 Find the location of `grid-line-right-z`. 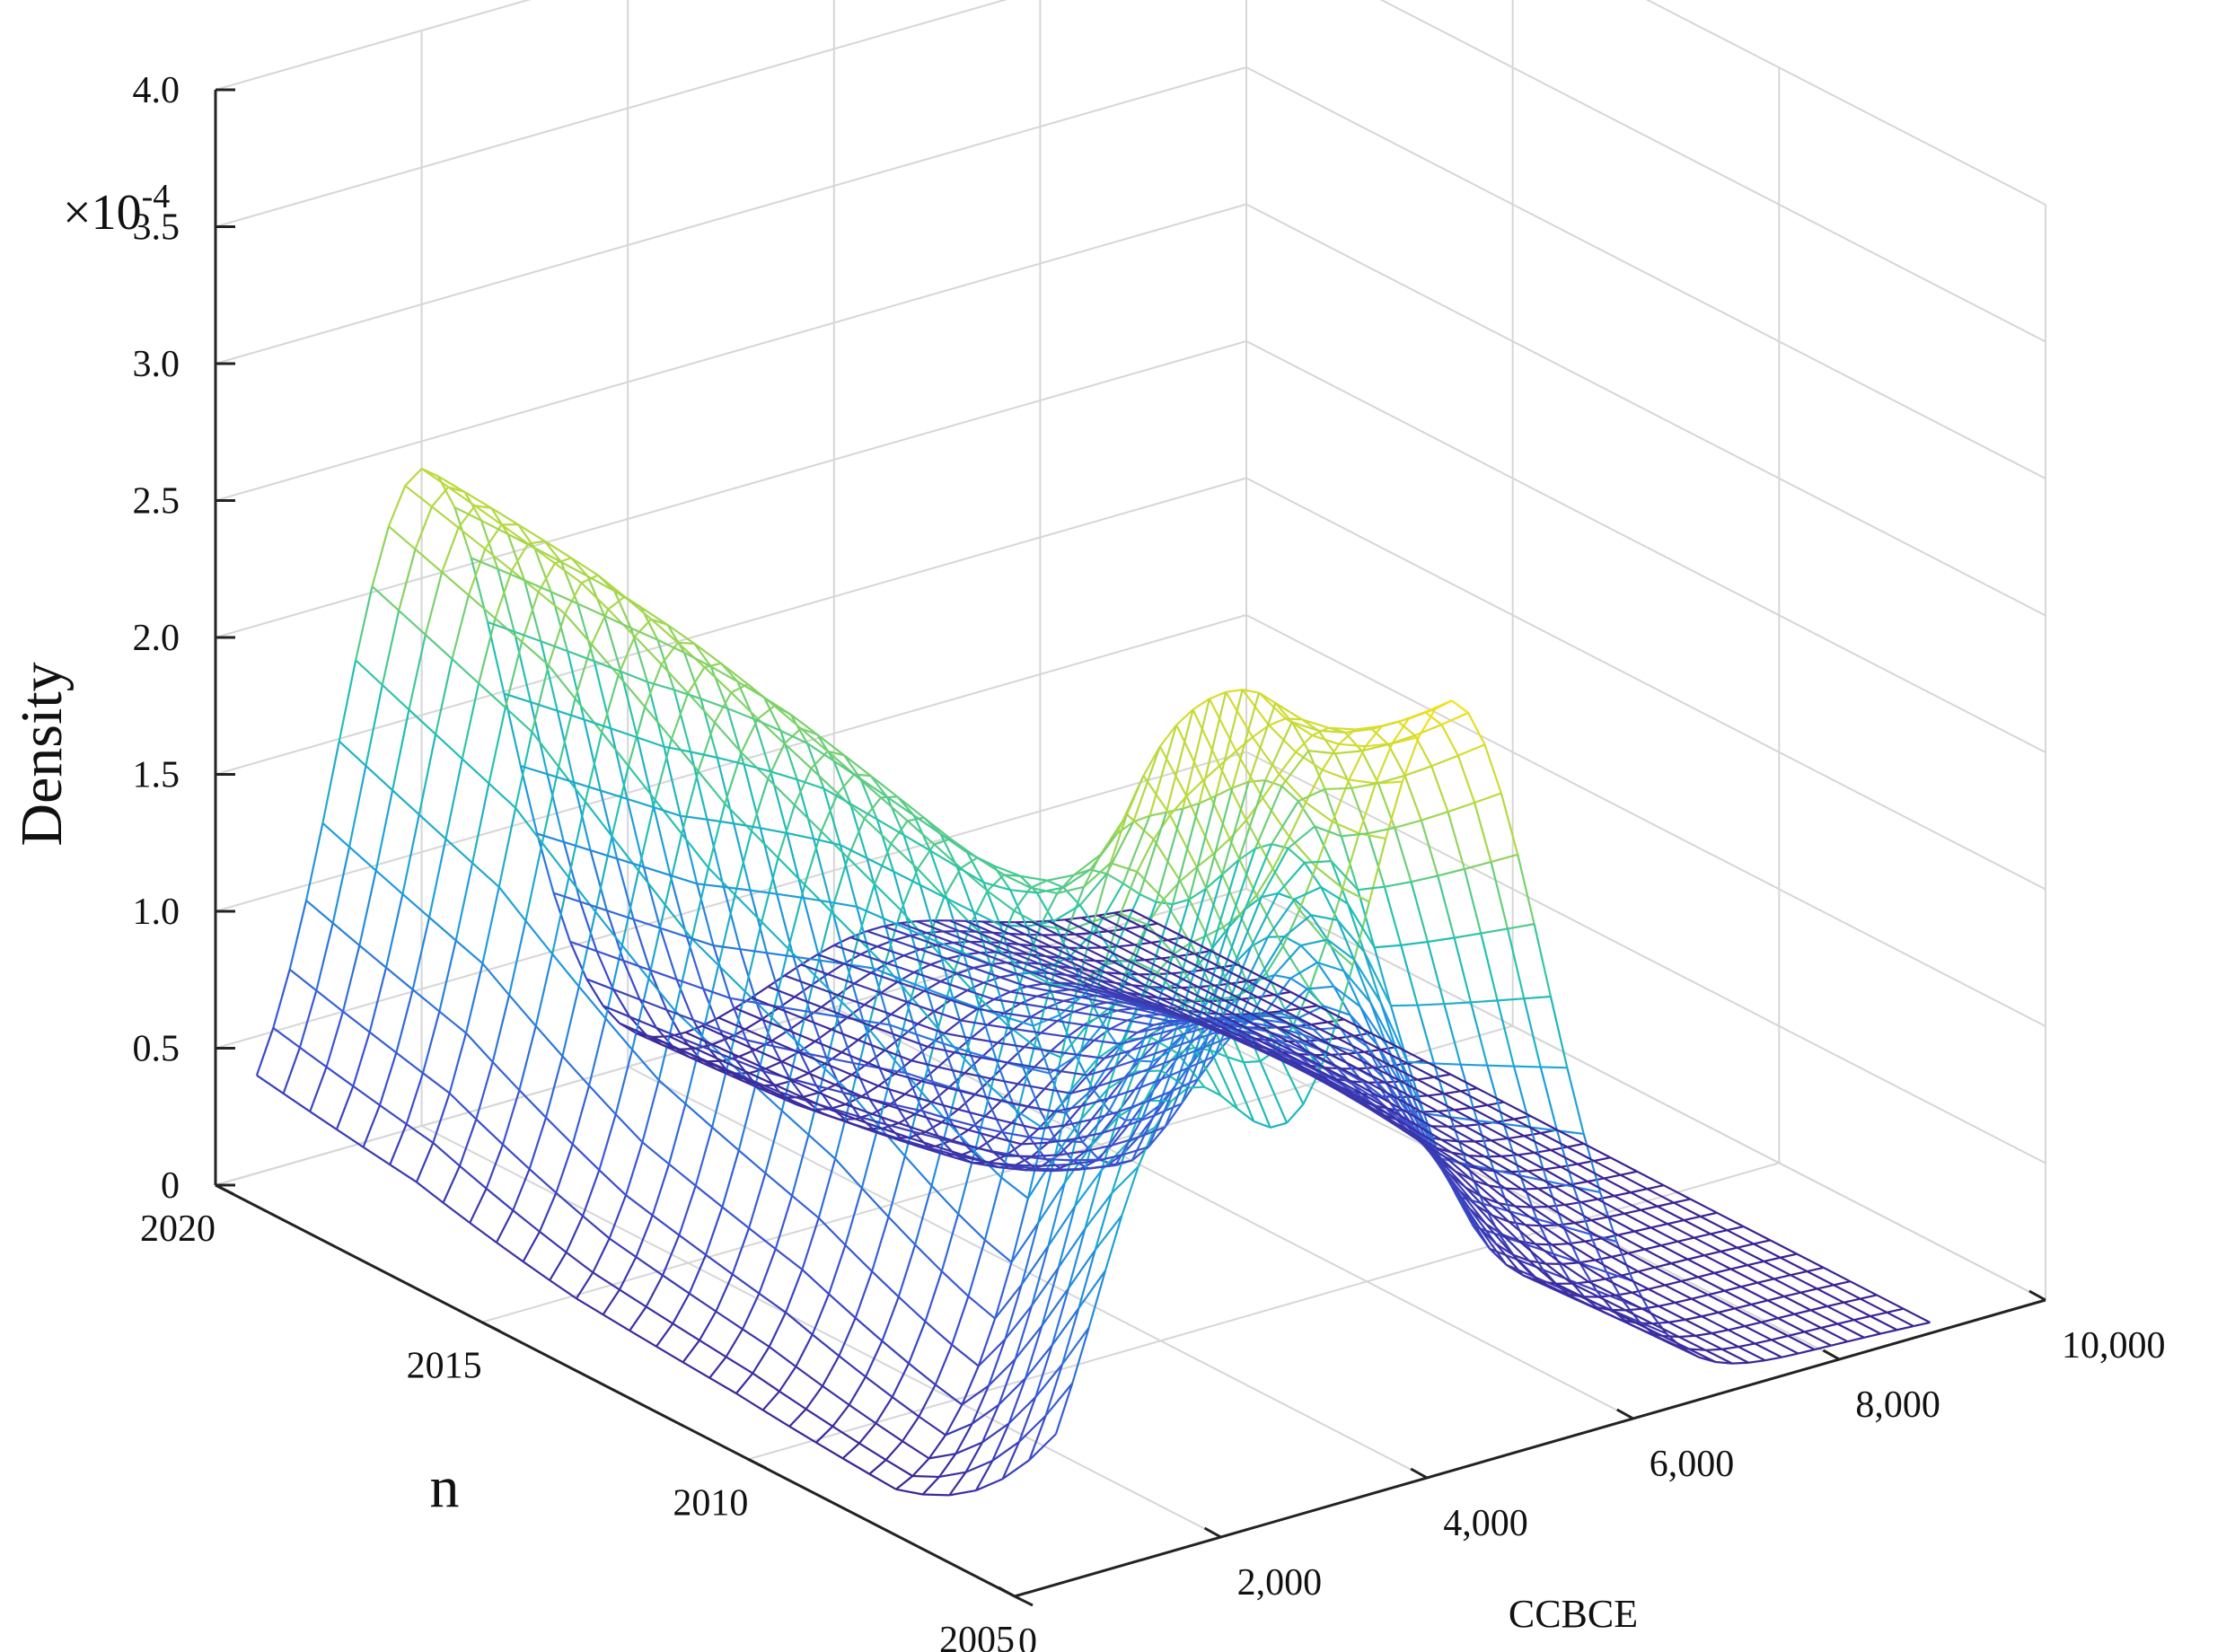

grid-line-right-z is located at coordinates (1645, 273).